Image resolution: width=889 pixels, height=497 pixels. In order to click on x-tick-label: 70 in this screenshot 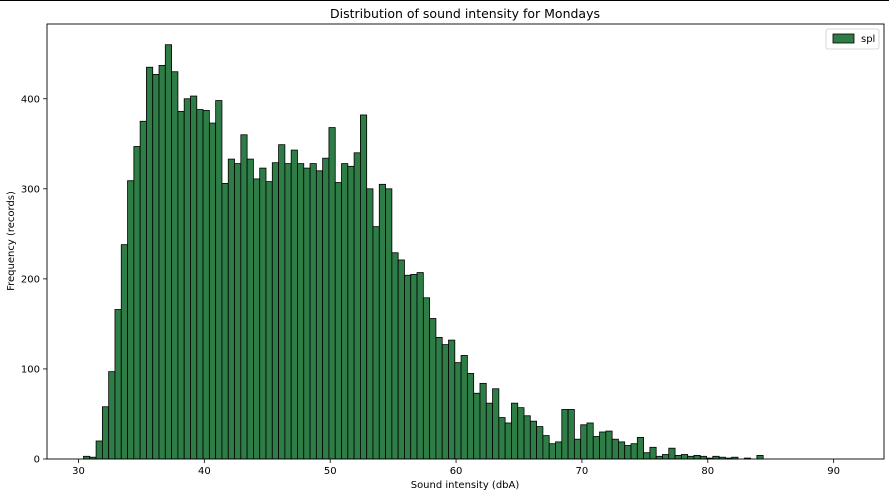, I will do `click(582, 471)`.